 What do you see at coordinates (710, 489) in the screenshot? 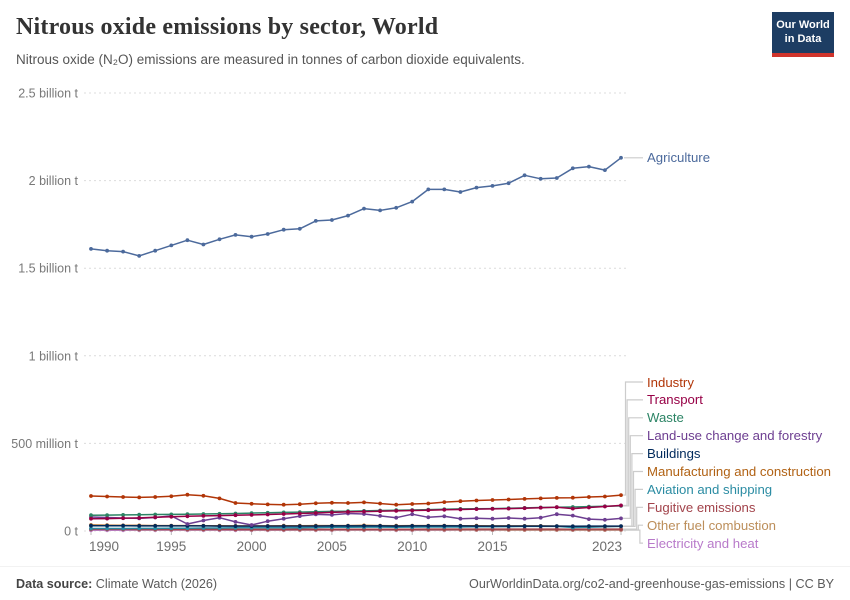
I see `legend-item-aviation-and-shipping: Aviation and shipping` at bounding box center [710, 489].